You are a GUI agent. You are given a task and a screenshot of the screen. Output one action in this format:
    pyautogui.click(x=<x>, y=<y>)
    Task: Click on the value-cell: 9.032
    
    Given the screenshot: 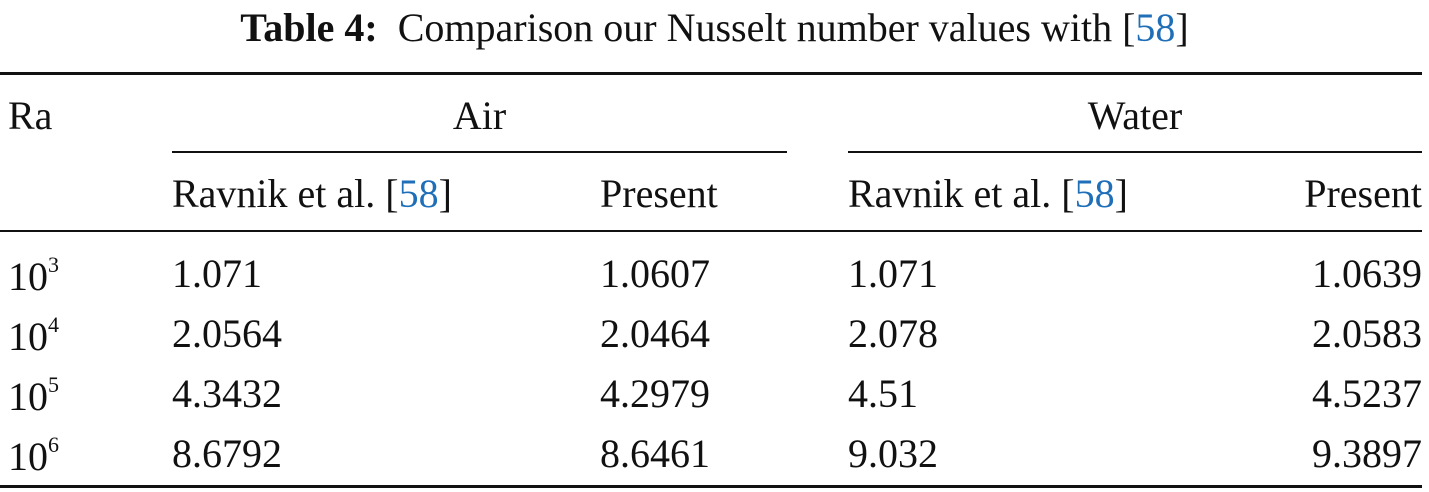 What is the action you would take?
    pyautogui.click(x=893, y=453)
    